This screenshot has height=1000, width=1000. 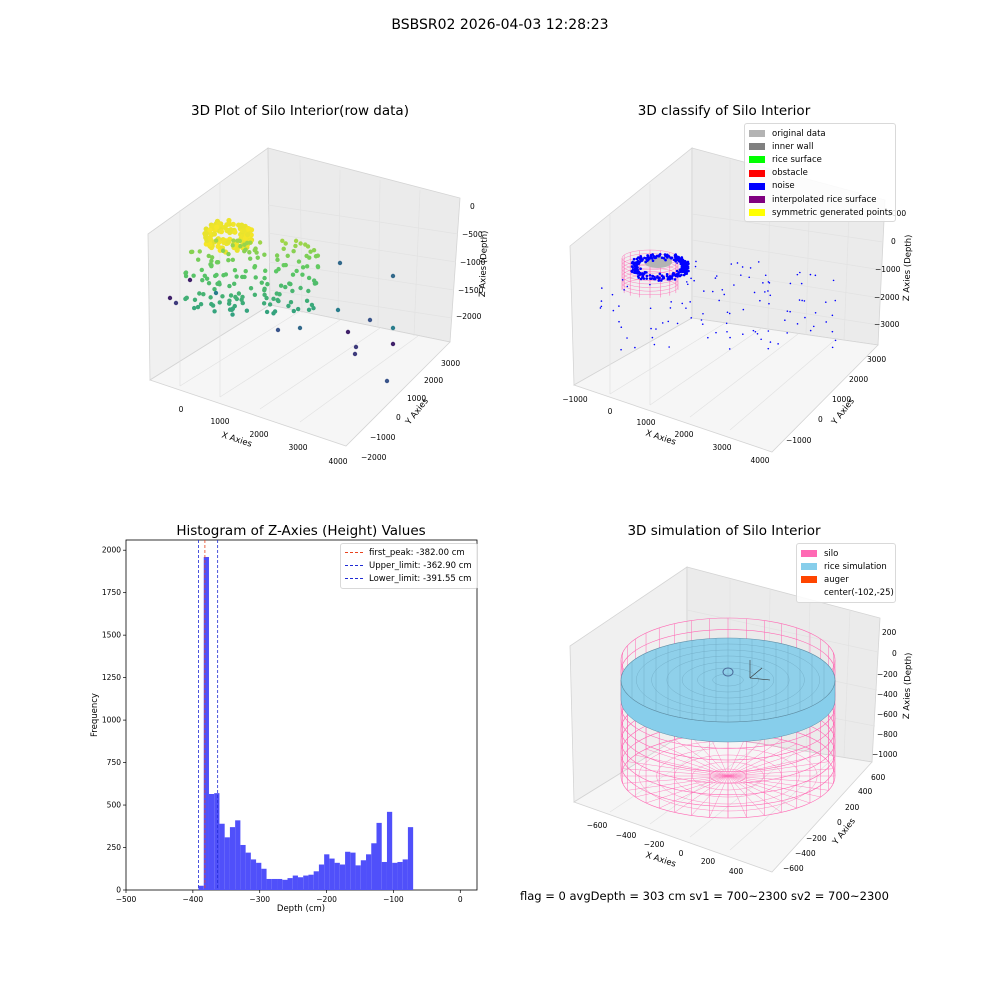 I want to click on classify-x-label: X Axies, so click(x=660, y=437).